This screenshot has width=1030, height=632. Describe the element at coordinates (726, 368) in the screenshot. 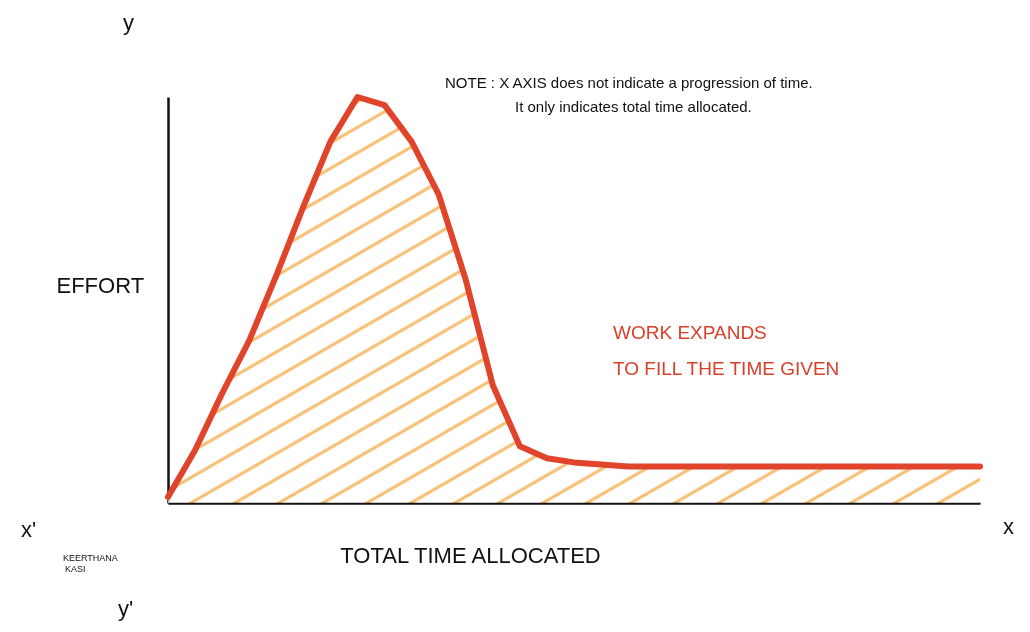

I see `annotation: TO FILL THE TIME GIVEN` at that location.